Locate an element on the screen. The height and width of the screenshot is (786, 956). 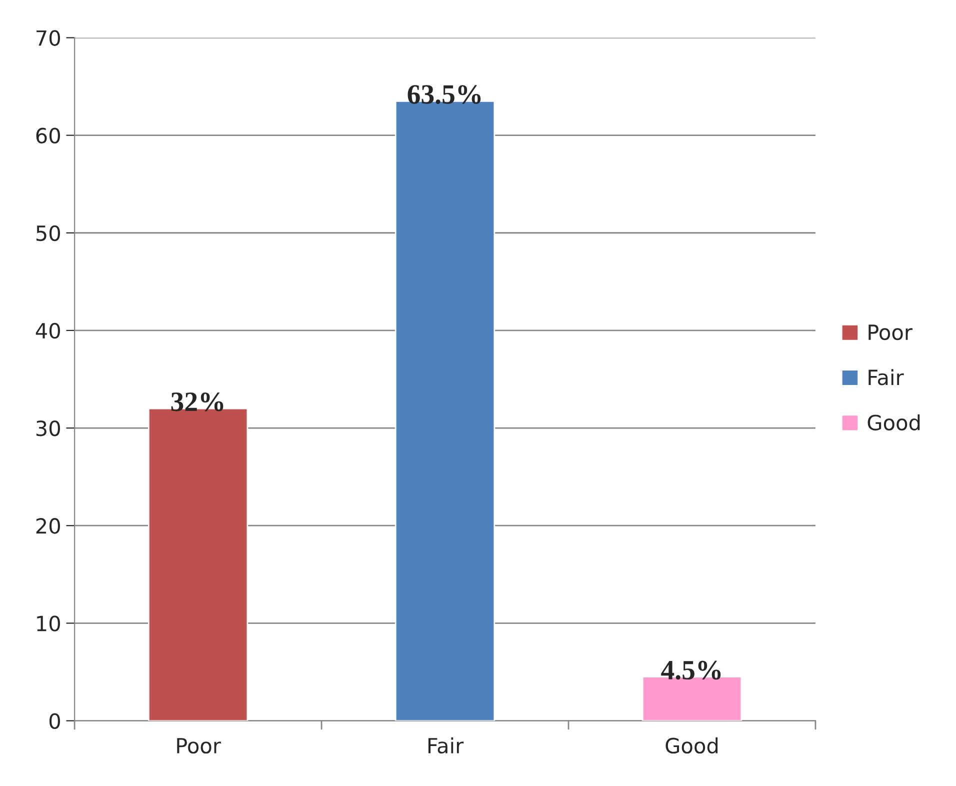
y-tick-label: 40 is located at coordinates (48, 330).